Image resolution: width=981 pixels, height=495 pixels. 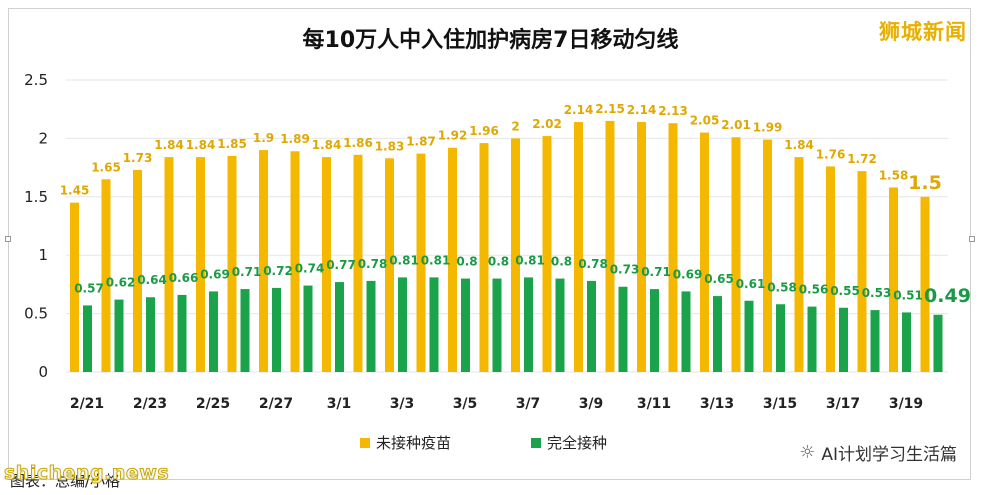 What do you see at coordinates (152, 280) in the screenshot?
I see `data-label-vaccinated: 0.64` at bounding box center [152, 280].